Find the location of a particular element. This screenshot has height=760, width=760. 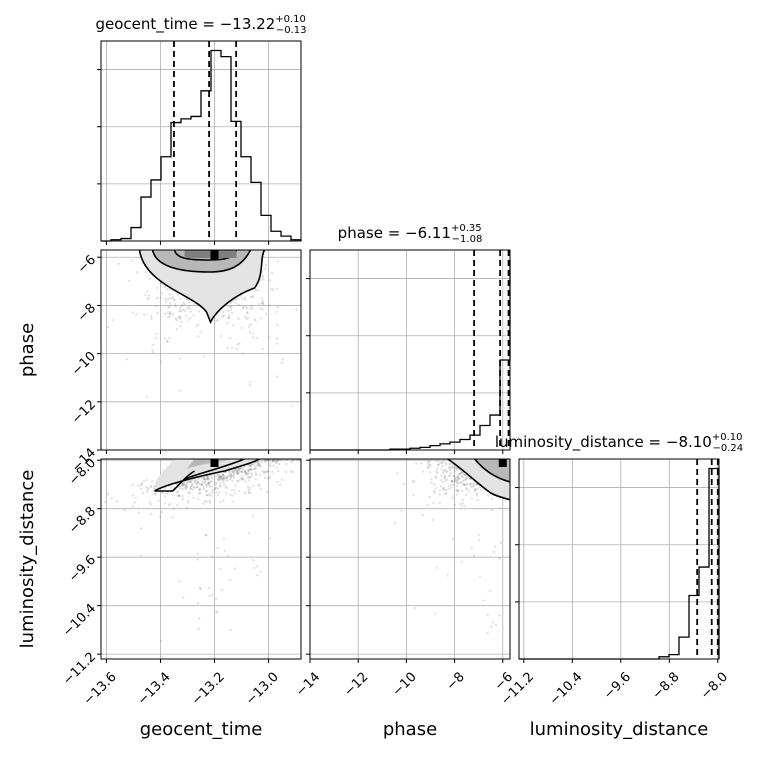

histogram-geocent_time is located at coordinates (201, 145).